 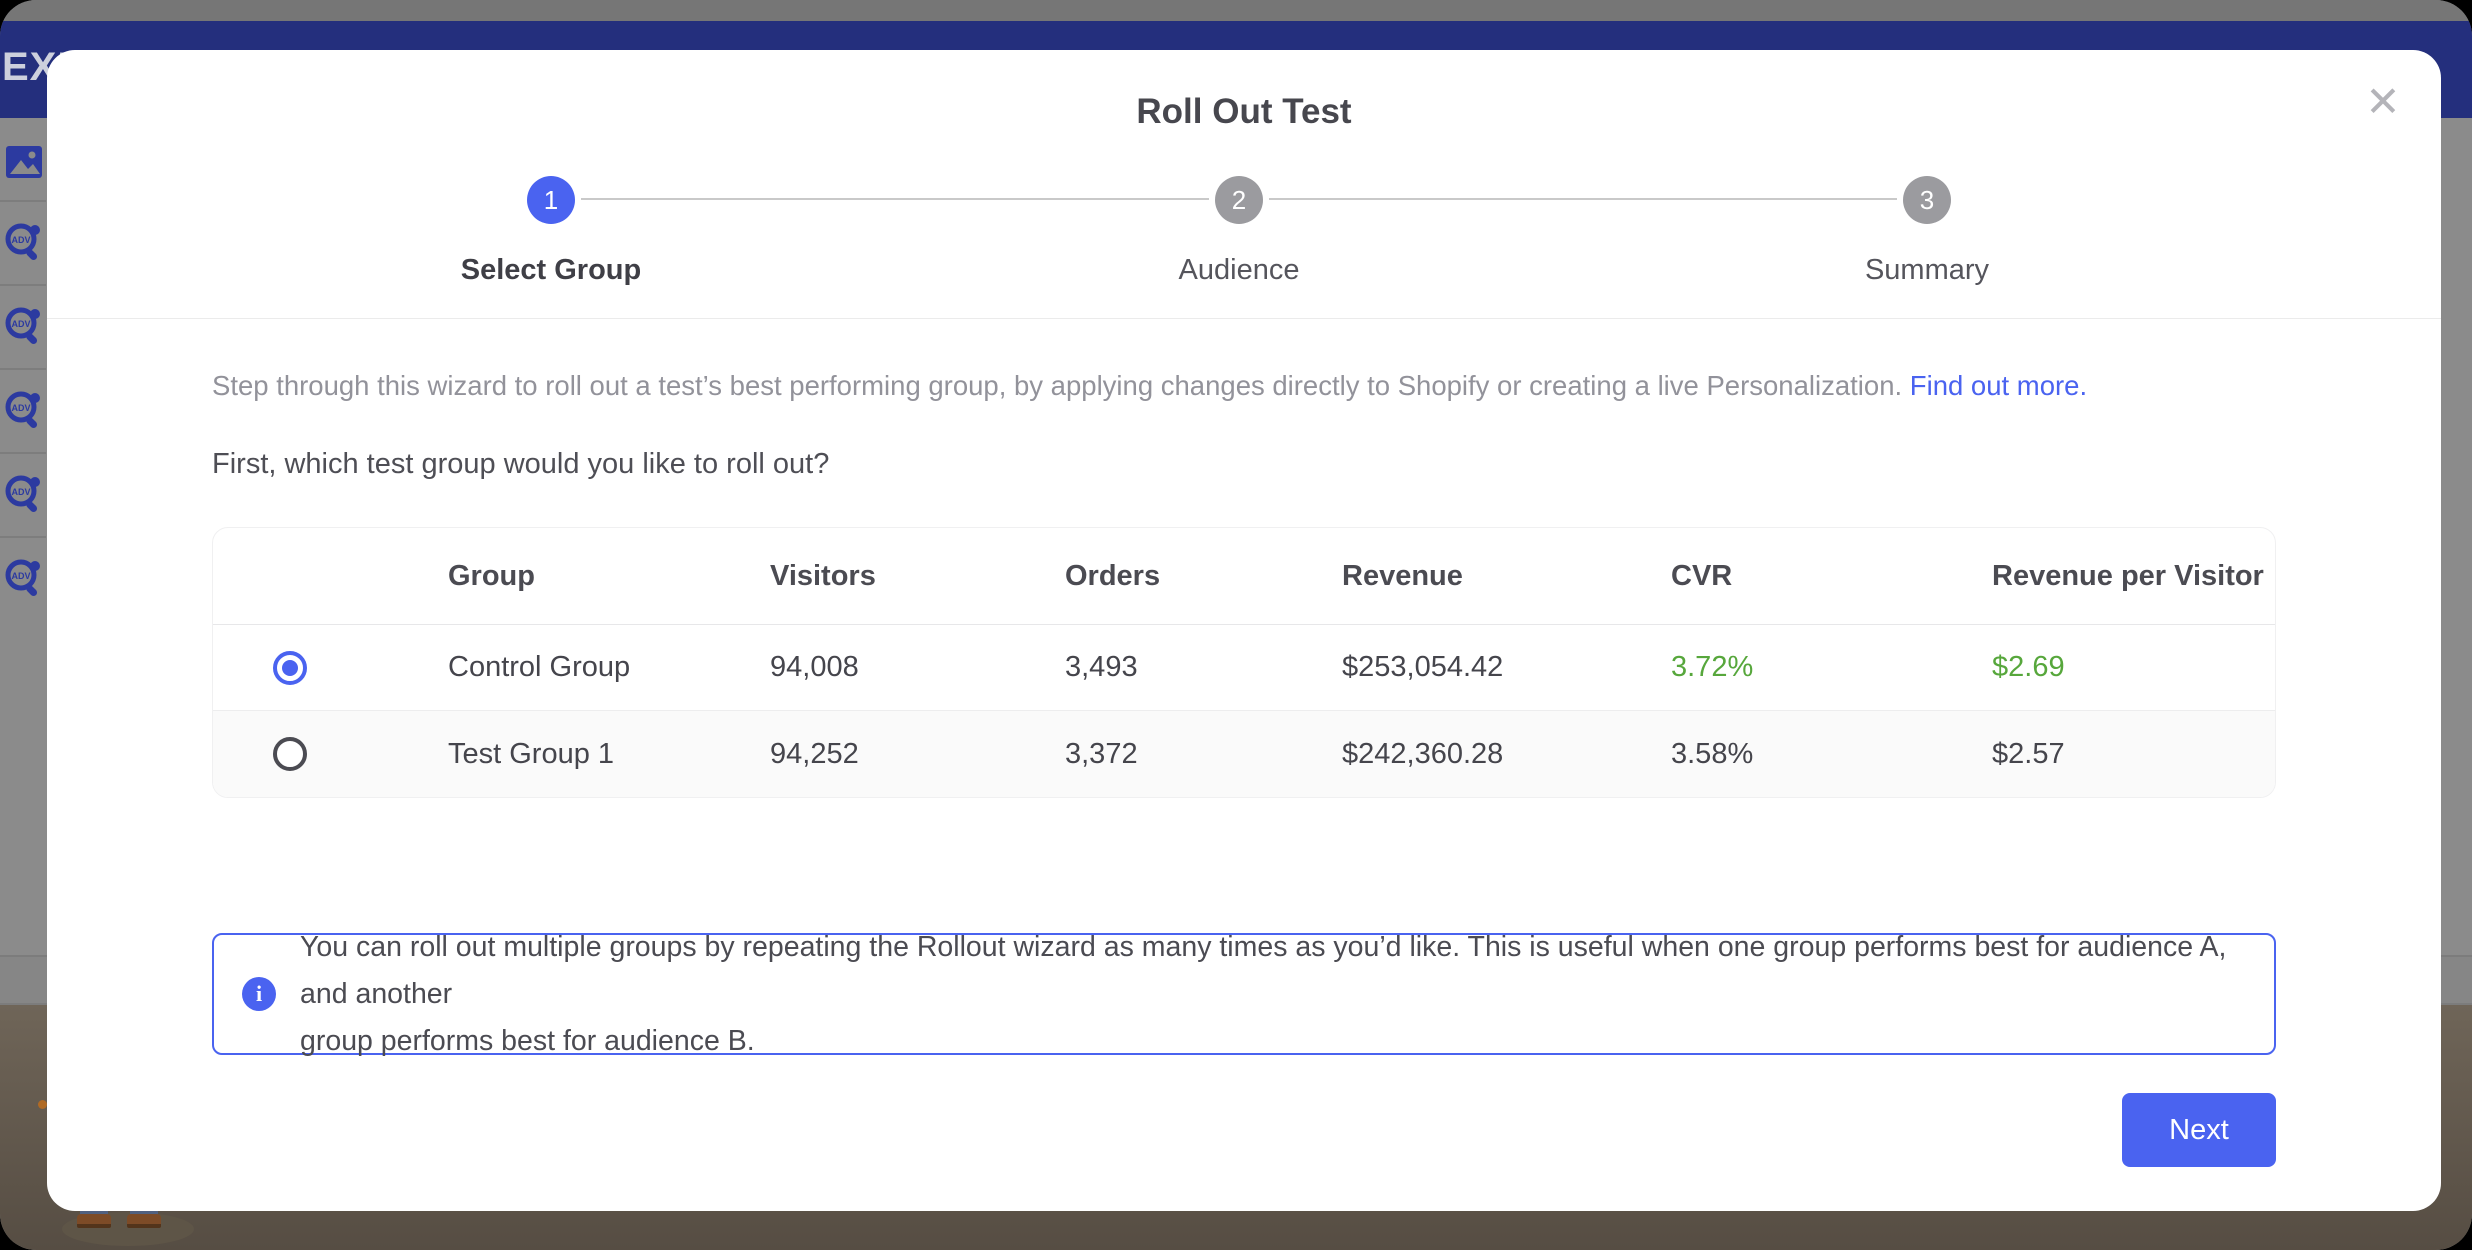 I want to click on column-header-cvr: CVR, so click(x=1702, y=575).